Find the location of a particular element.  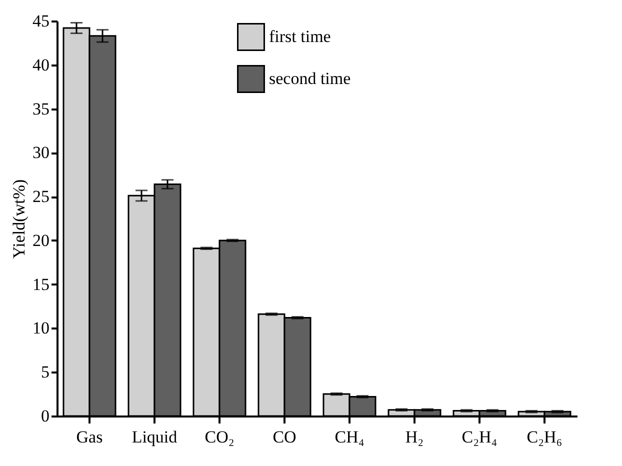

x-tick-label: C₂H₆ is located at coordinates (544, 437).